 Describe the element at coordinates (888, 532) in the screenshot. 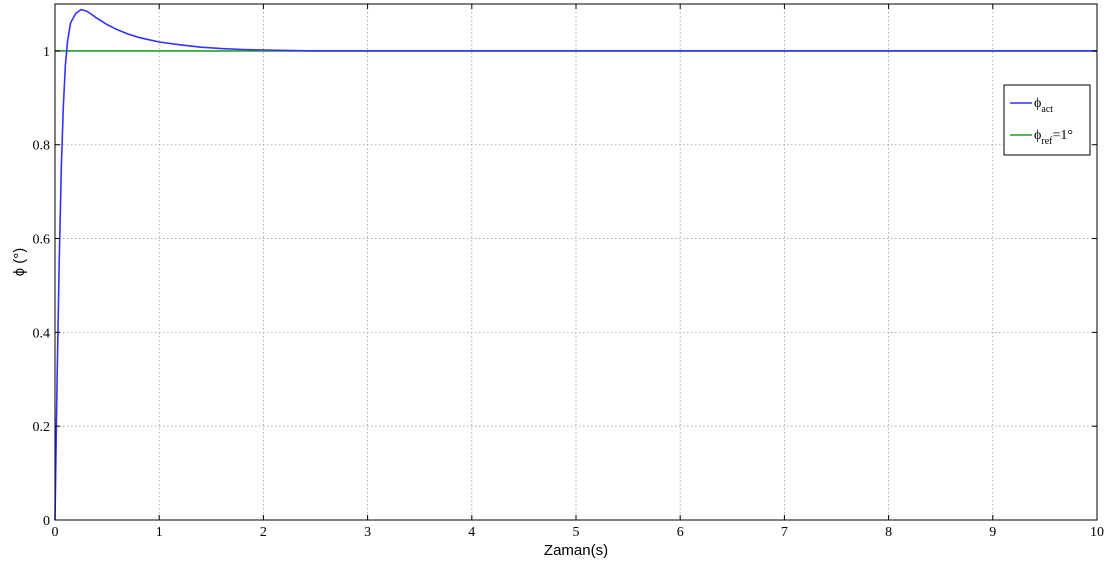

I see `x-tick-label: 8` at that location.